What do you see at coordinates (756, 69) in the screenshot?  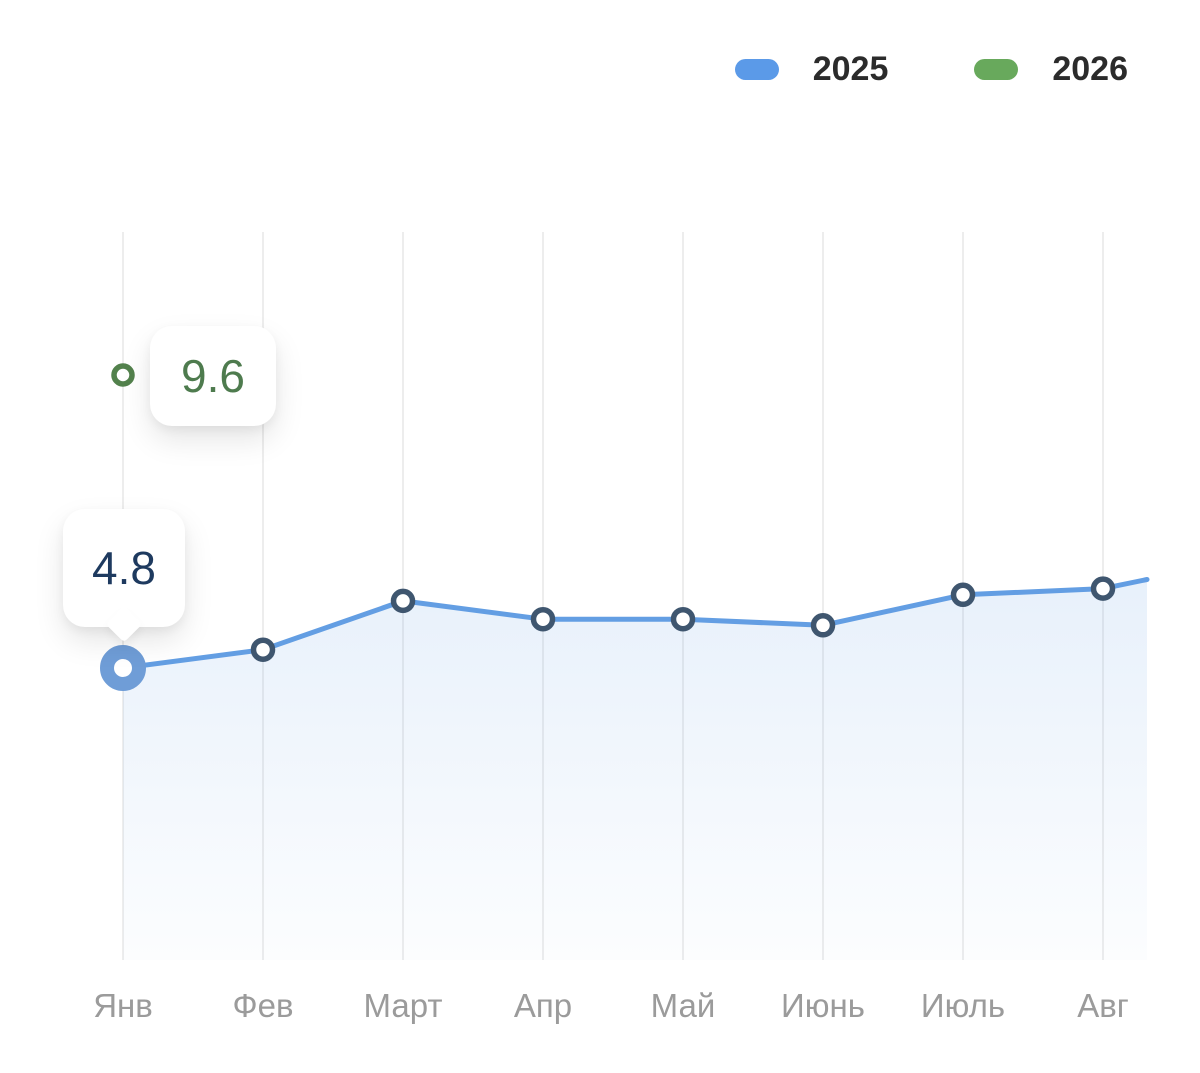 I see `legend-swatch-2025` at bounding box center [756, 69].